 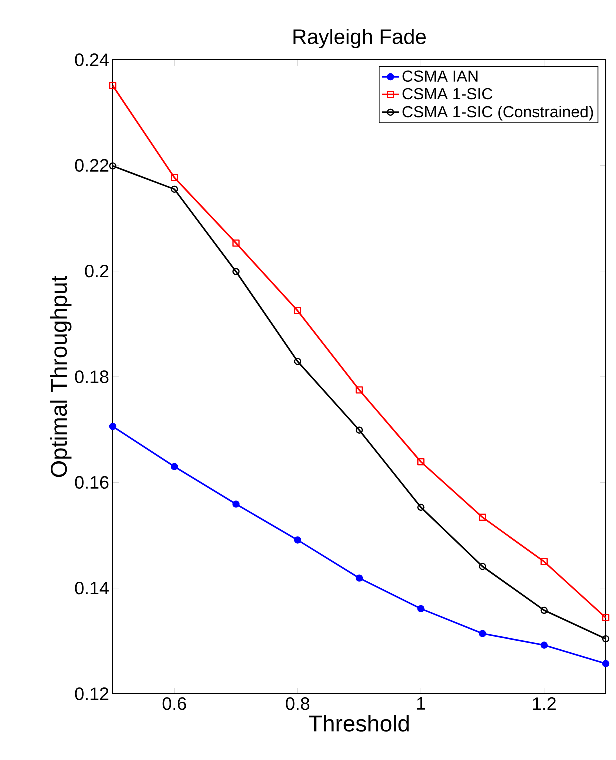 I want to click on x-tick-label: 1.2, so click(x=544, y=704).